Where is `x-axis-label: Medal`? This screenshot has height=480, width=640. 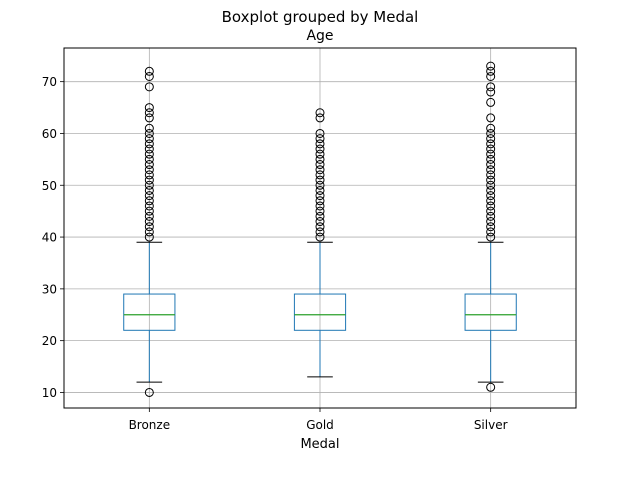
x-axis-label: Medal is located at coordinates (319, 444).